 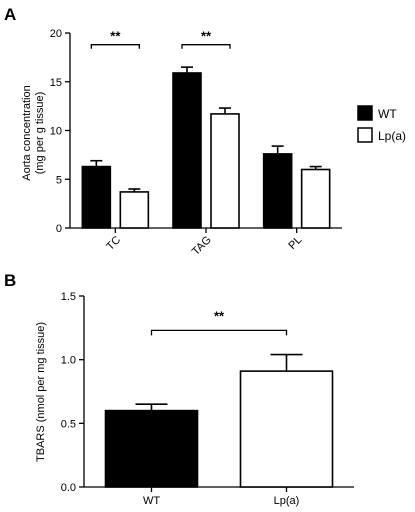 What do you see at coordinates (27, 132) in the screenshot?
I see `panel-a-ylabel-line1: Aorta concentration` at bounding box center [27, 132].